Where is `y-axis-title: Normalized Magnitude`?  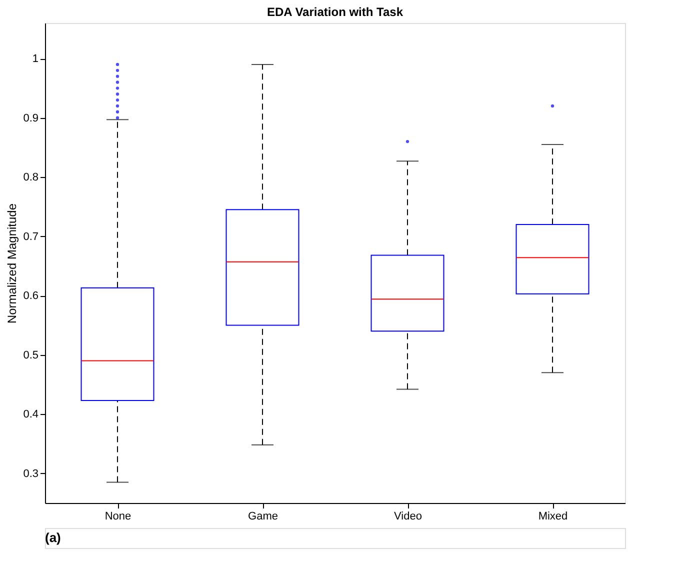 y-axis-title: Normalized Magnitude is located at coordinates (12, 263).